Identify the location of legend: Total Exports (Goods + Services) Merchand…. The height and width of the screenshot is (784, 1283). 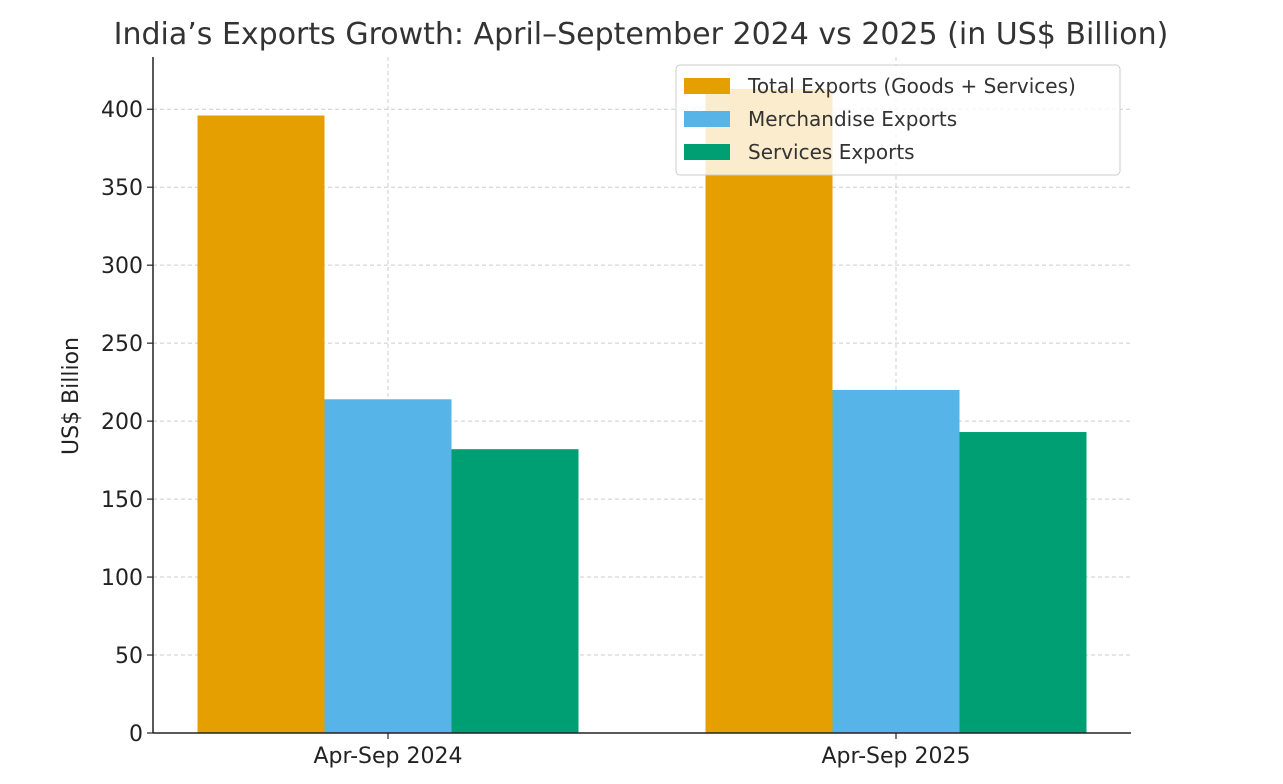
(898, 120).